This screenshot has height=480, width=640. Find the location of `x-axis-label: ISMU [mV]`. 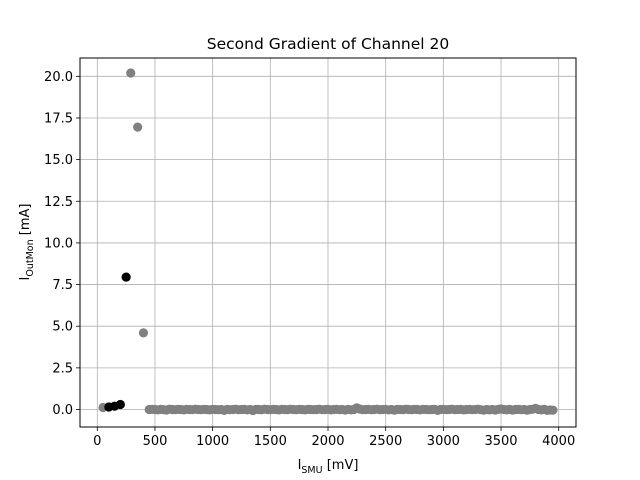

x-axis-label: ISMU [mV] is located at coordinates (328, 467).